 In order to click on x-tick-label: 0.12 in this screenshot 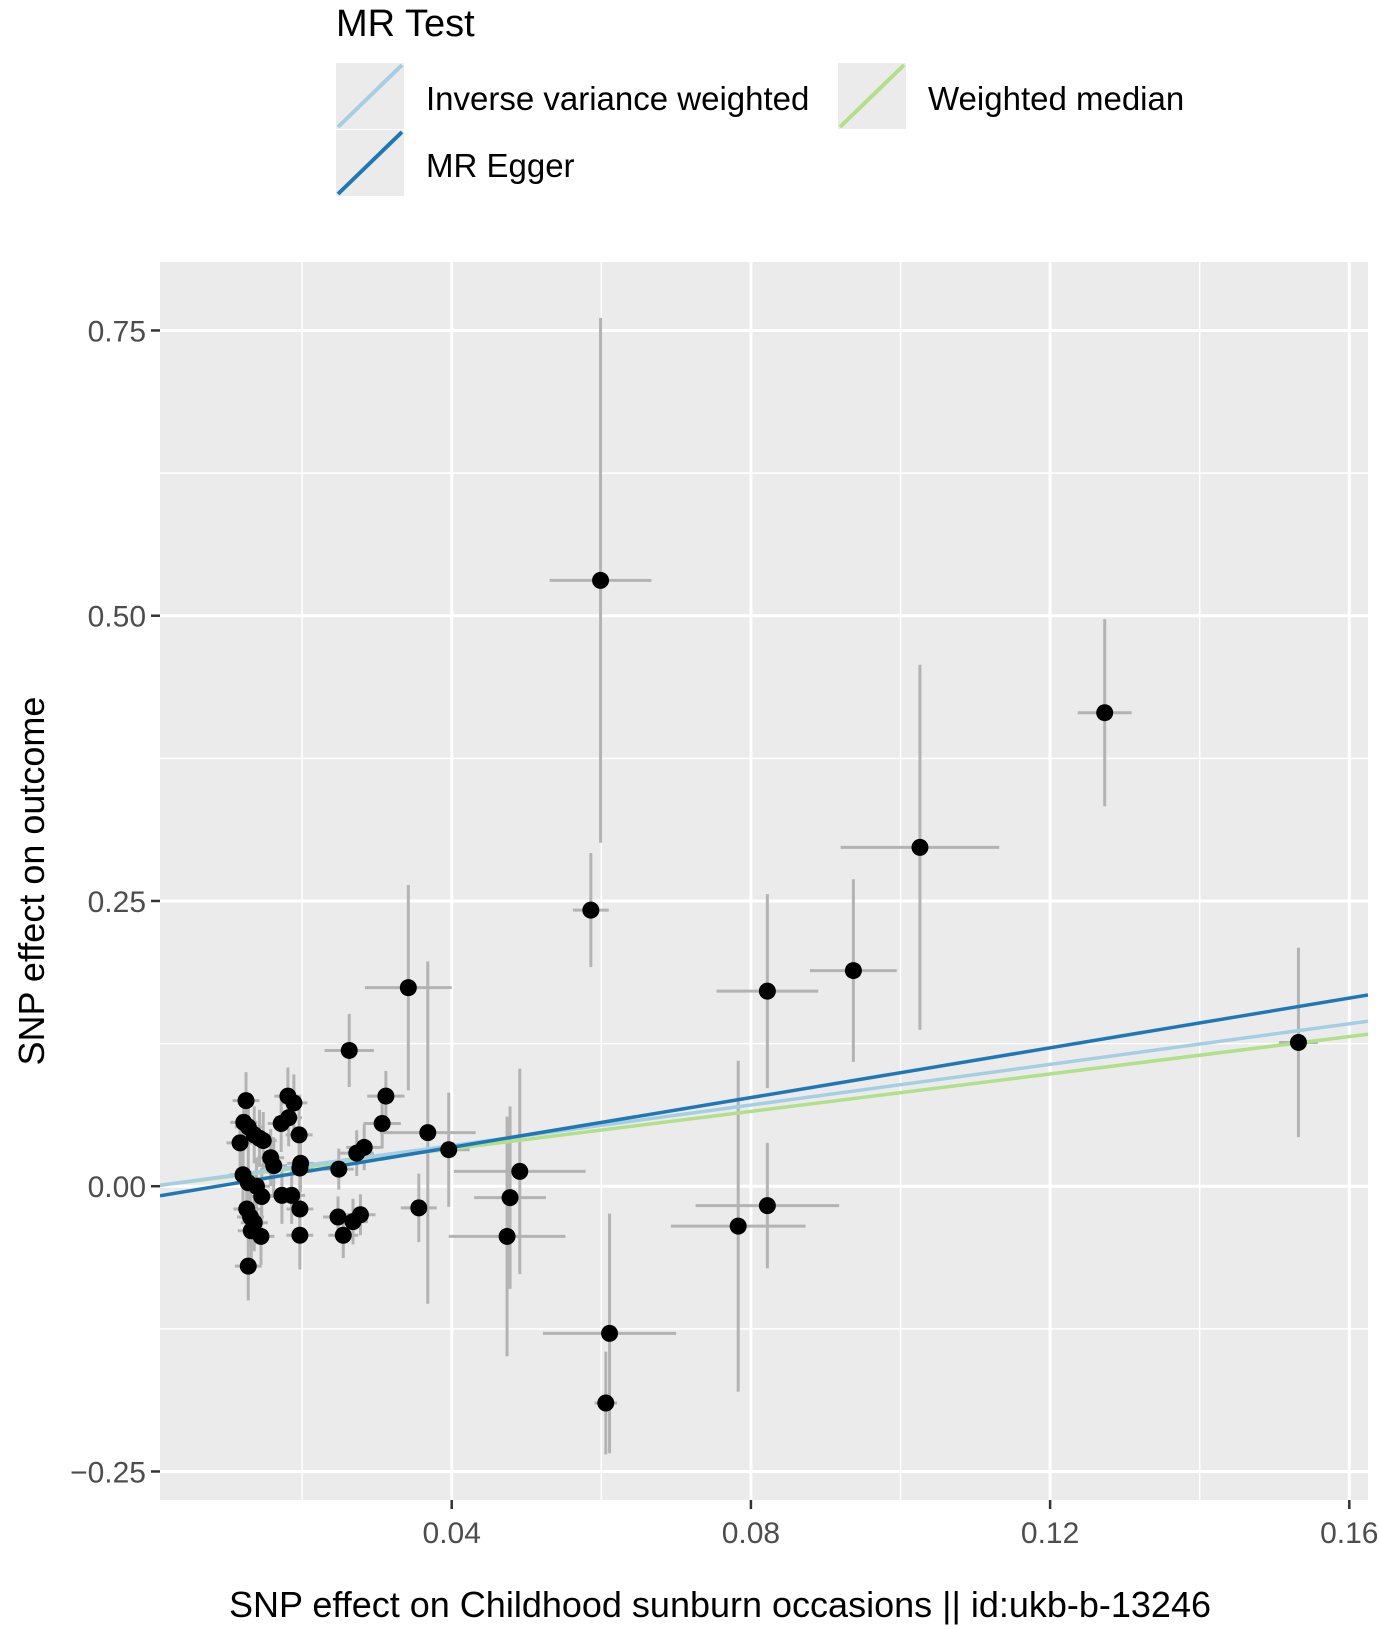, I will do `click(1050, 1533)`.